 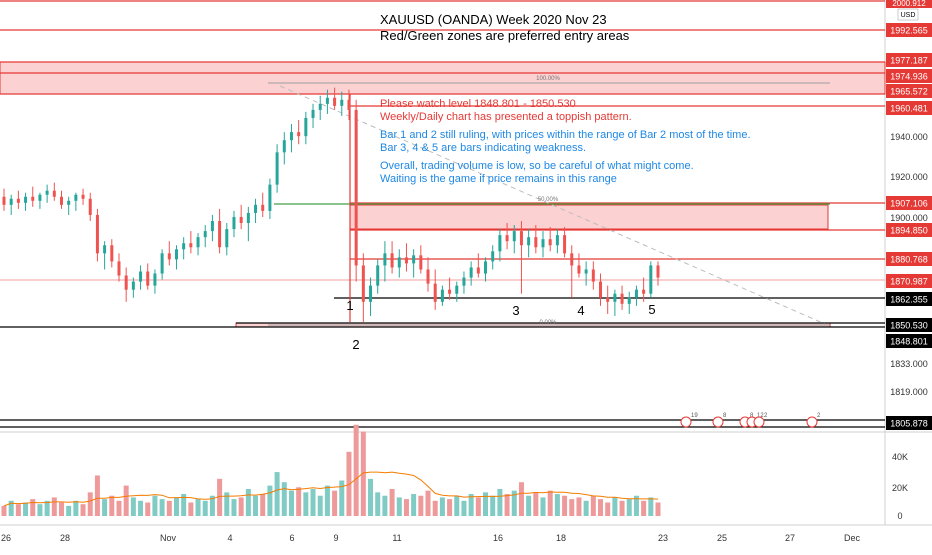 I want to click on upper-entry-zone, so click(x=443, y=78).